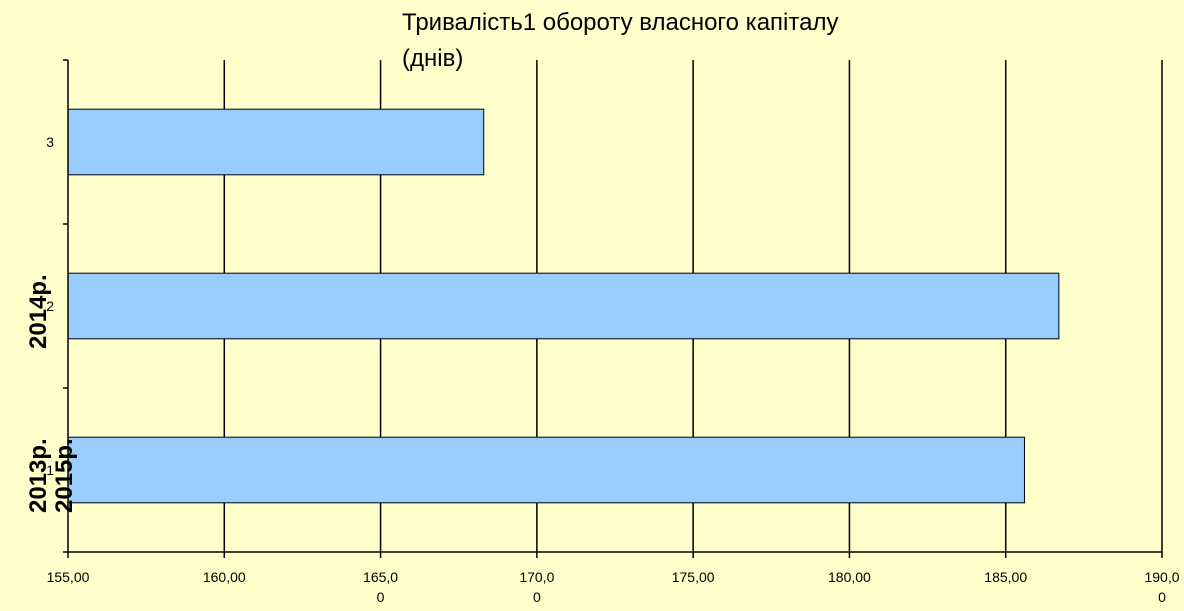 Image resolution: width=1184 pixels, height=611 pixels. I want to click on chart-title-line-1: Тривалість1 обороту власного капіталу, so click(620, 22).